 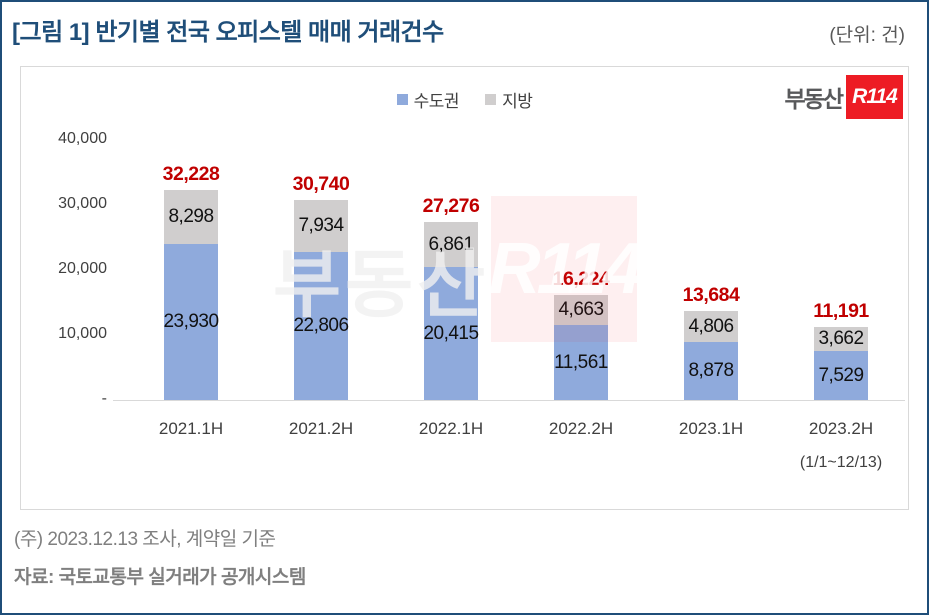 I want to click on capital-value-label: 8,878, so click(x=711, y=370).